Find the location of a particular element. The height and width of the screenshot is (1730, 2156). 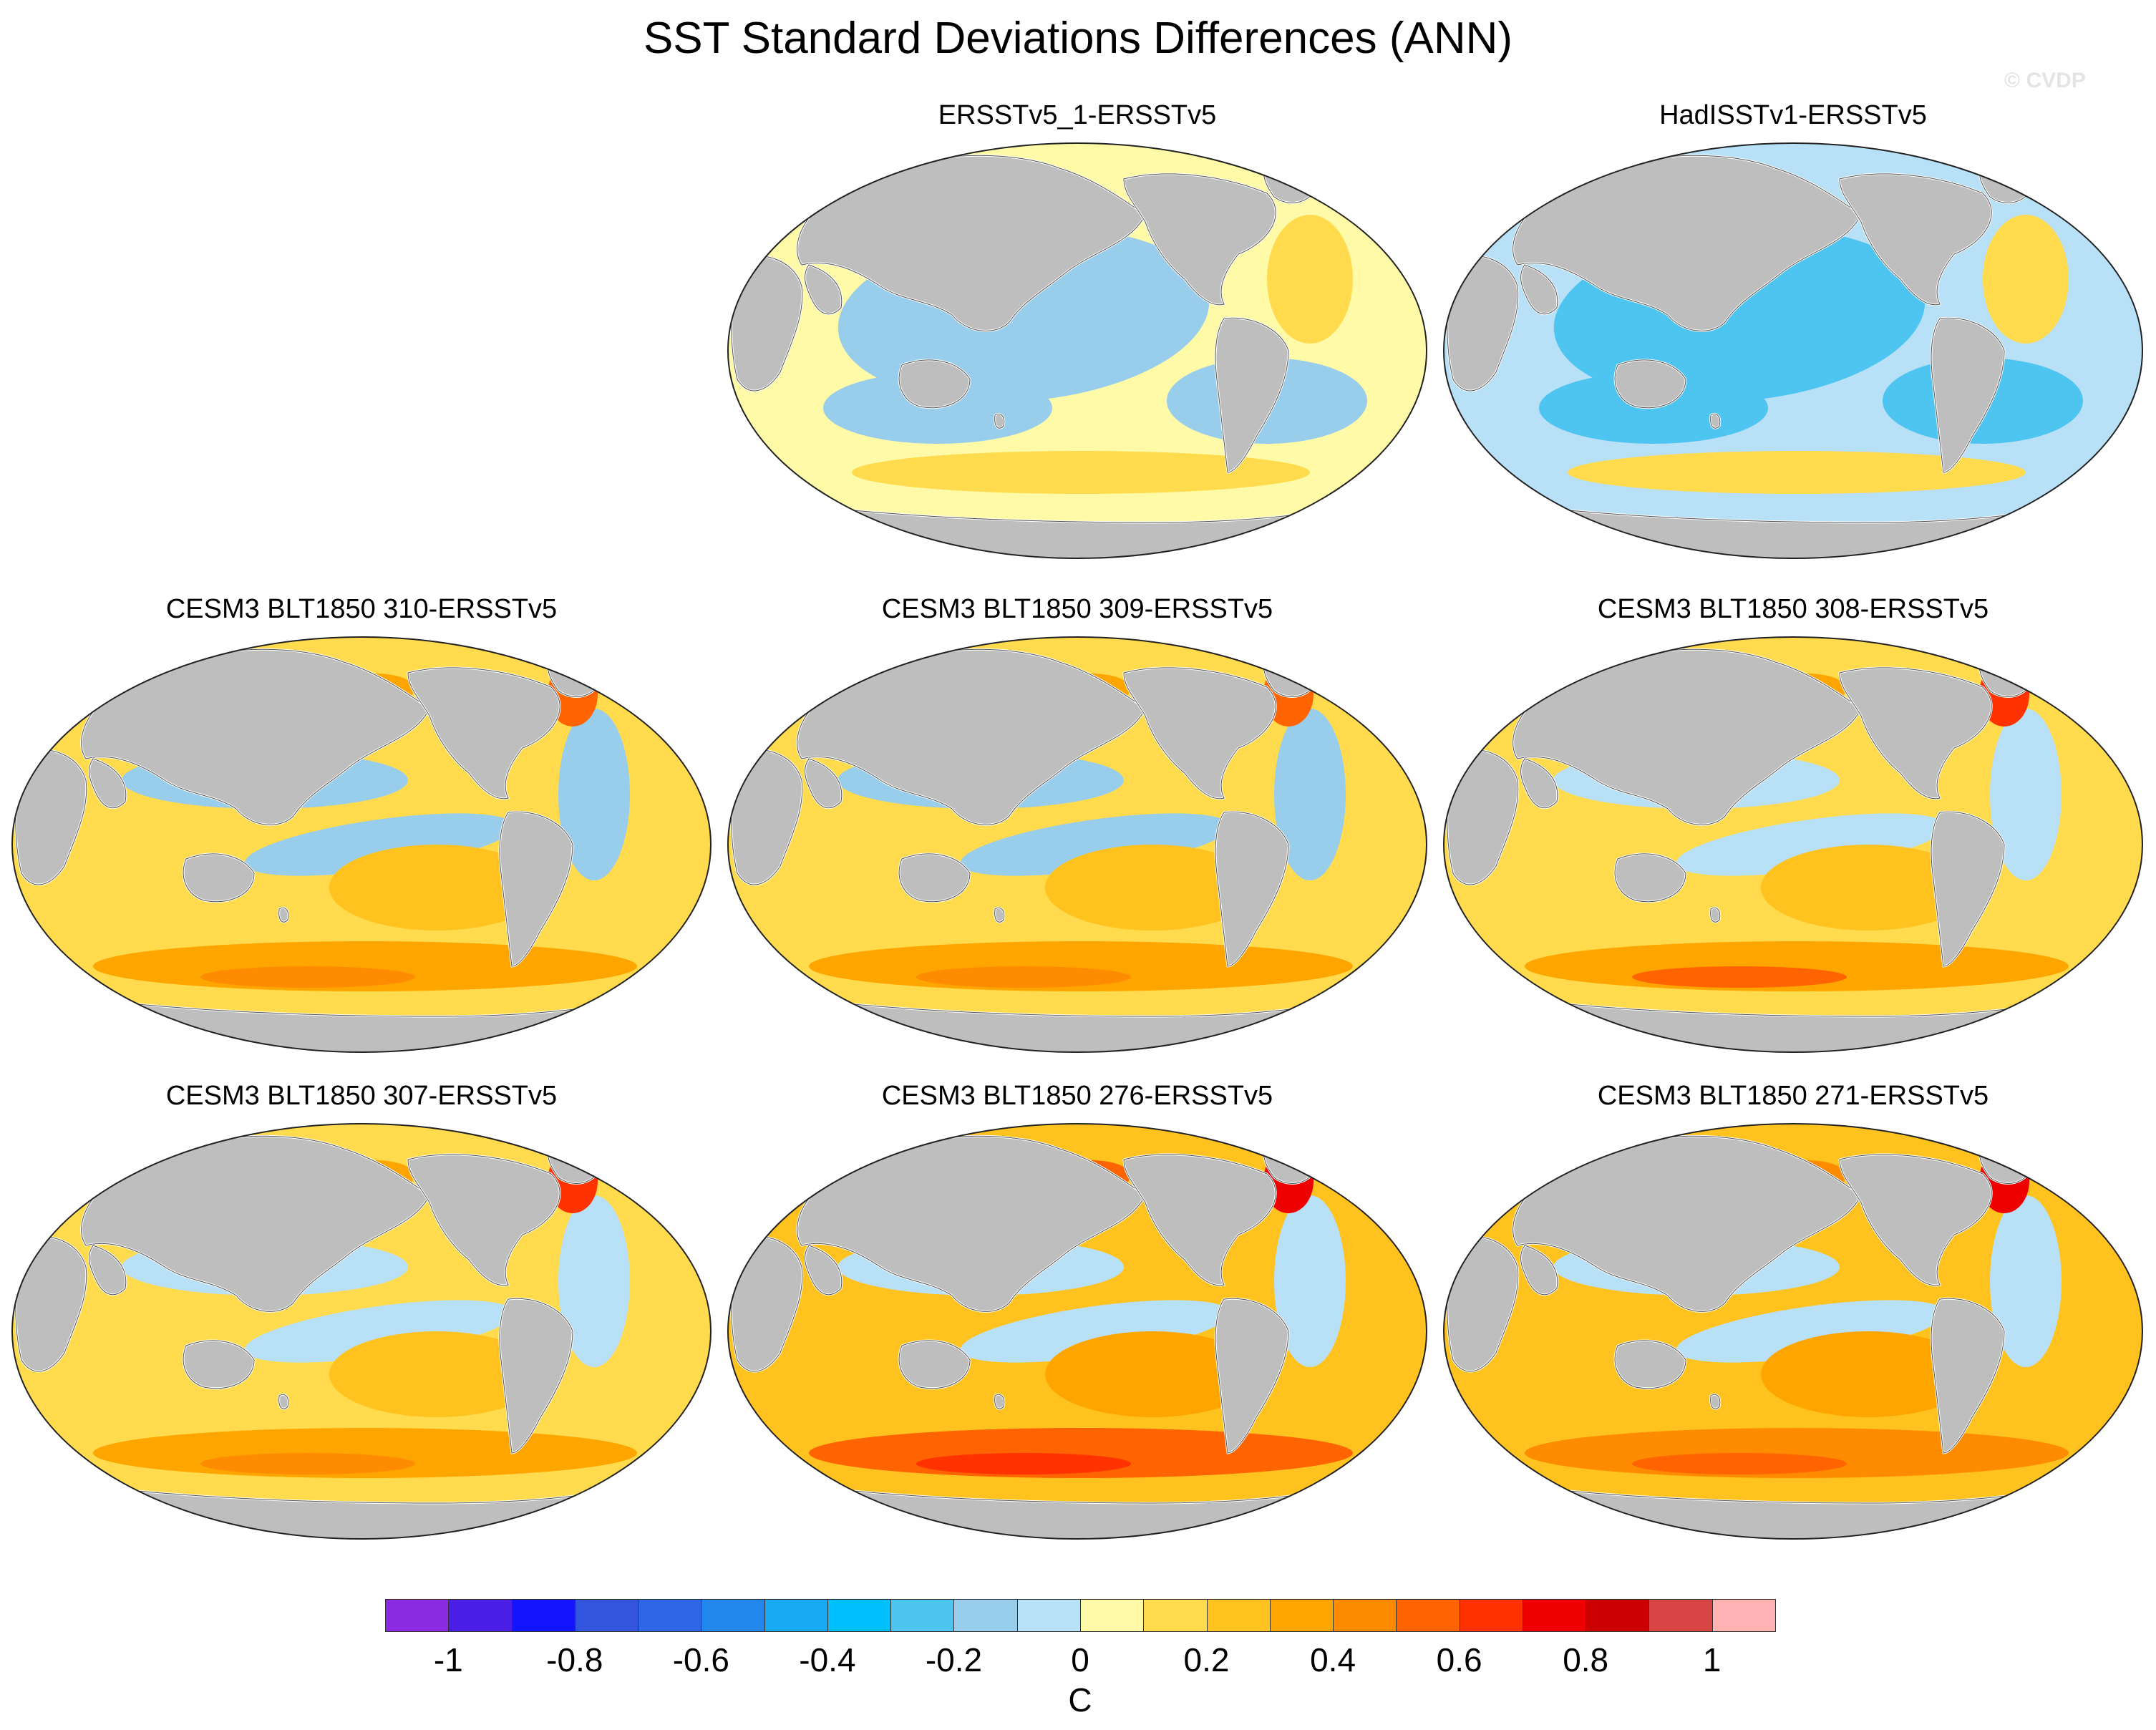

map-panel: CESM3 BLT1850 308-ERSSTv5 is located at coordinates (1793, 823).